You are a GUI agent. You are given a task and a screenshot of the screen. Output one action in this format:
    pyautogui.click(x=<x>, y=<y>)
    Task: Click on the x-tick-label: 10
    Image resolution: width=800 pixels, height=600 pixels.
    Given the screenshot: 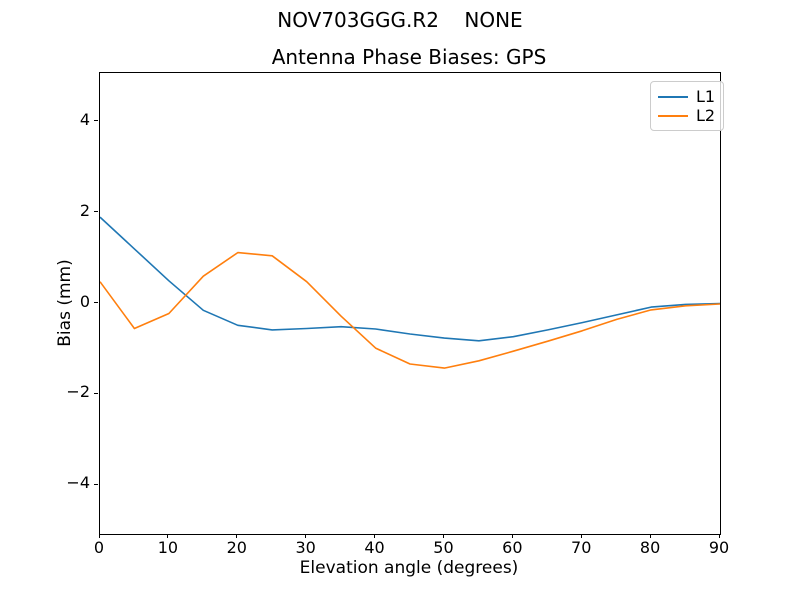 What is the action you would take?
    pyautogui.click(x=168, y=547)
    